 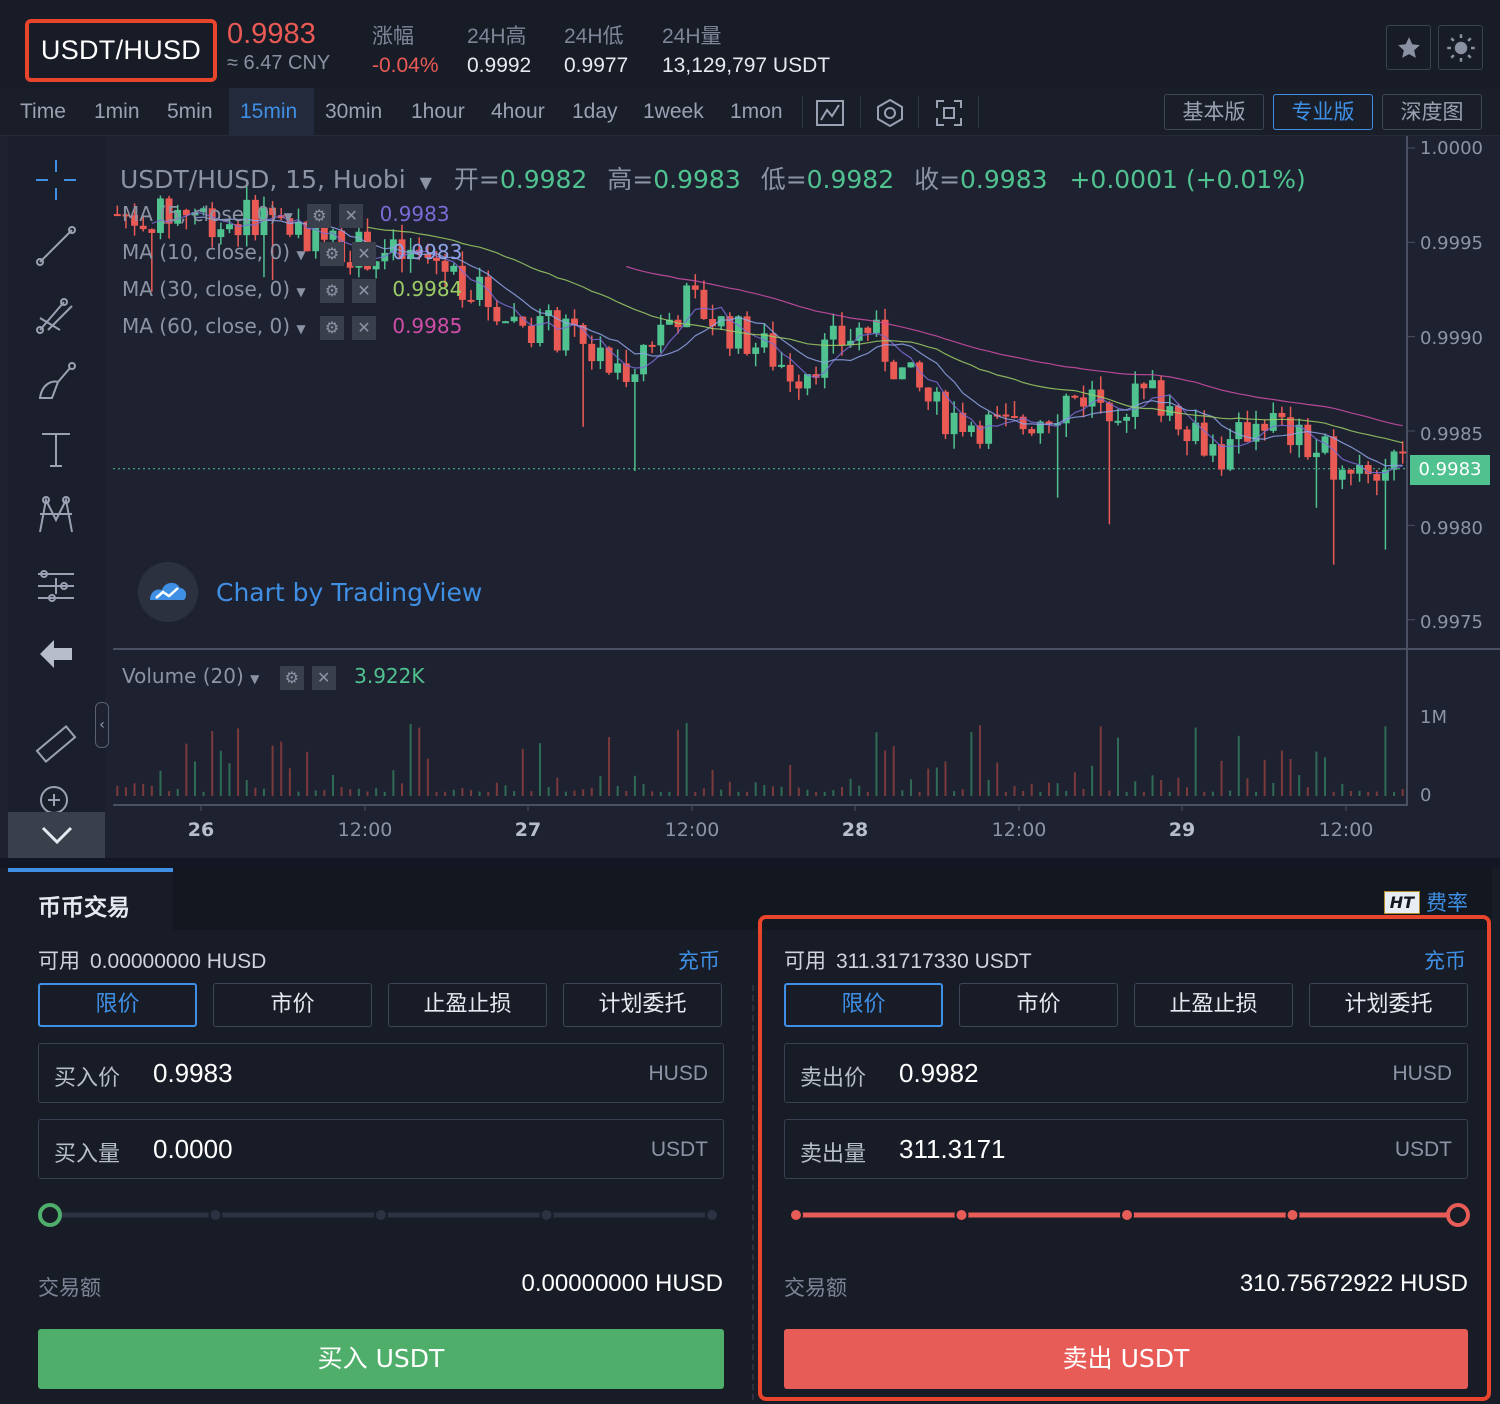 What do you see at coordinates (1433, 717) in the screenshot?
I see `volume-tick: 1M` at bounding box center [1433, 717].